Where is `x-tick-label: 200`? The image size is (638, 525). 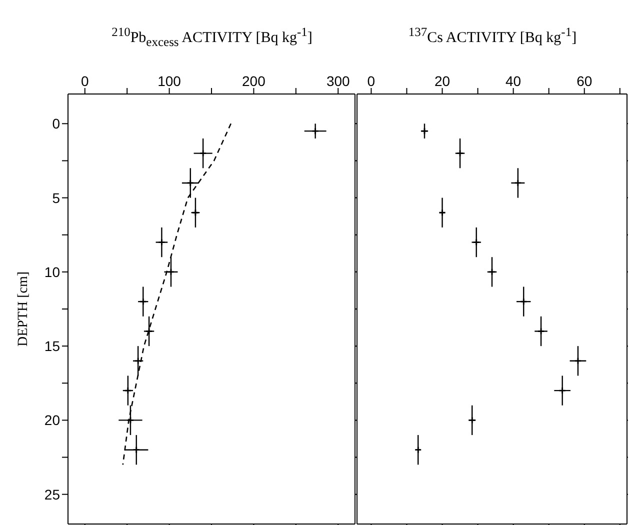 x-tick-label: 200 is located at coordinates (254, 81).